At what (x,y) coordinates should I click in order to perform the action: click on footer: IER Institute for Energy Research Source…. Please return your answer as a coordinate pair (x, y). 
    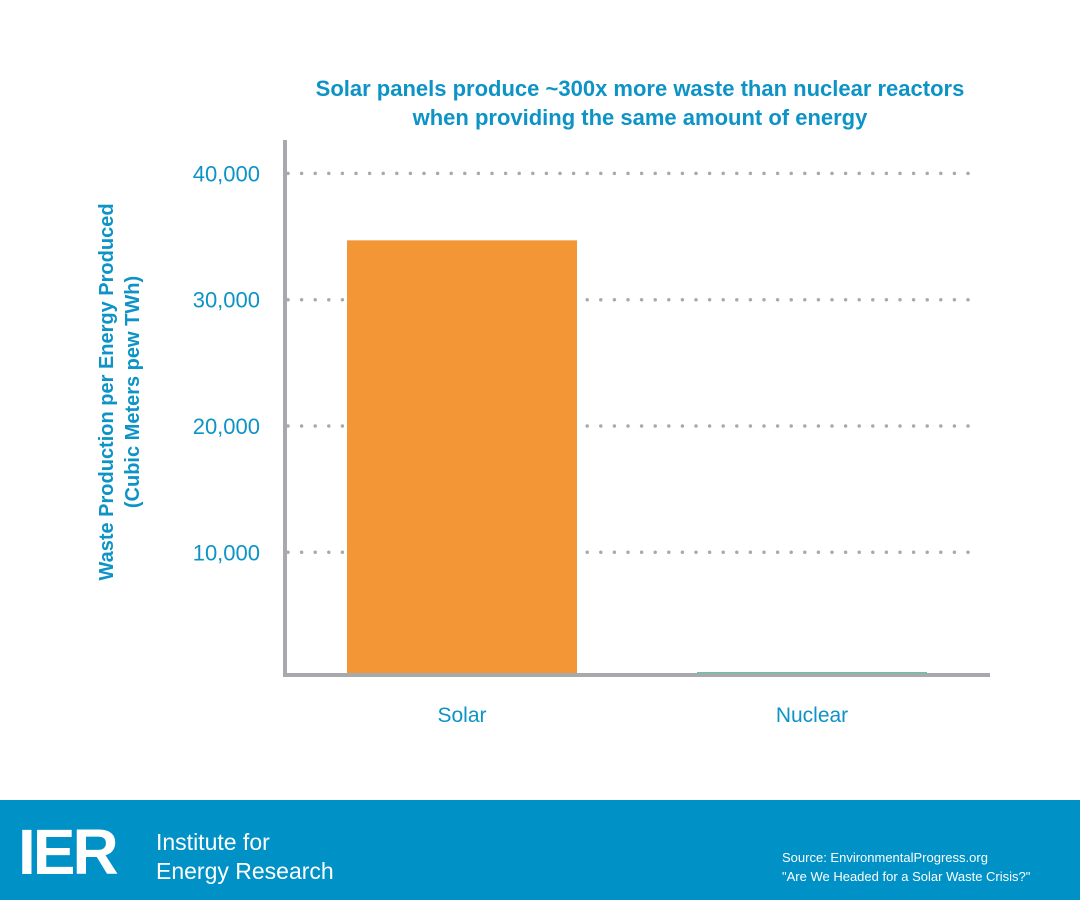
    Looking at the image, I should click on (540, 850).